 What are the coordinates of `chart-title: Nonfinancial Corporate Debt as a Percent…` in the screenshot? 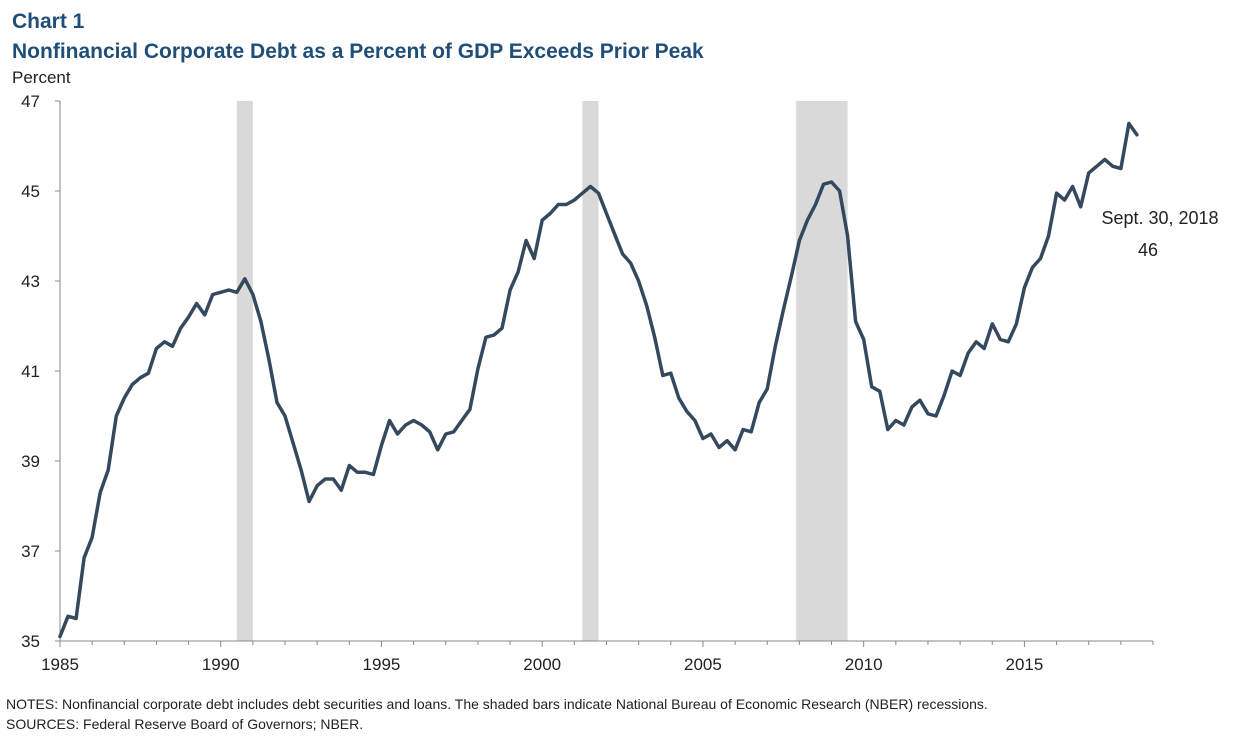 It's located at (358, 51).